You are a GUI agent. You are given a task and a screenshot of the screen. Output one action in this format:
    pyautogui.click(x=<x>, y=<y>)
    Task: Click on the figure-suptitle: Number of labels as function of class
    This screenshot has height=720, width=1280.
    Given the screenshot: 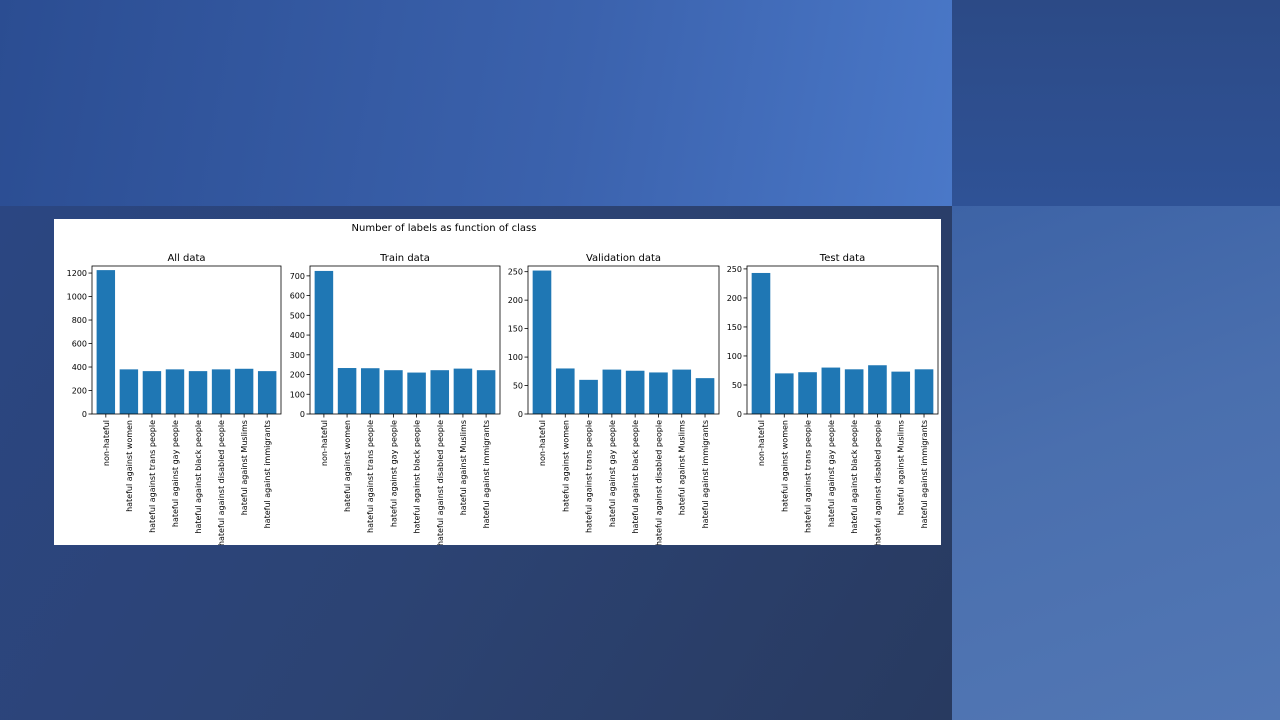 What is the action you would take?
    pyautogui.click(x=444, y=228)
    